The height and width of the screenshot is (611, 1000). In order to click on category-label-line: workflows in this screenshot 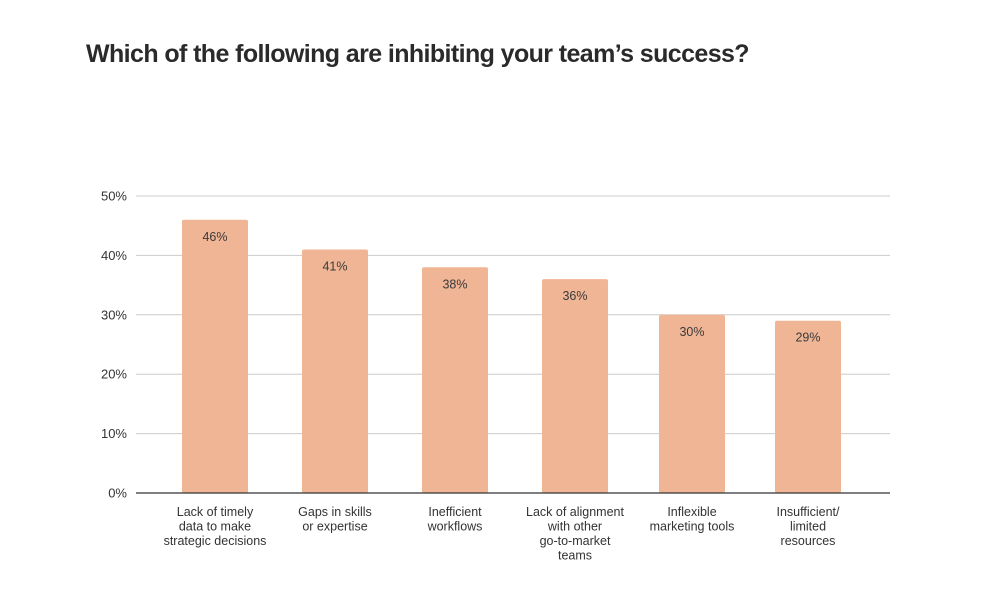, I will do `click(455, 527)`.